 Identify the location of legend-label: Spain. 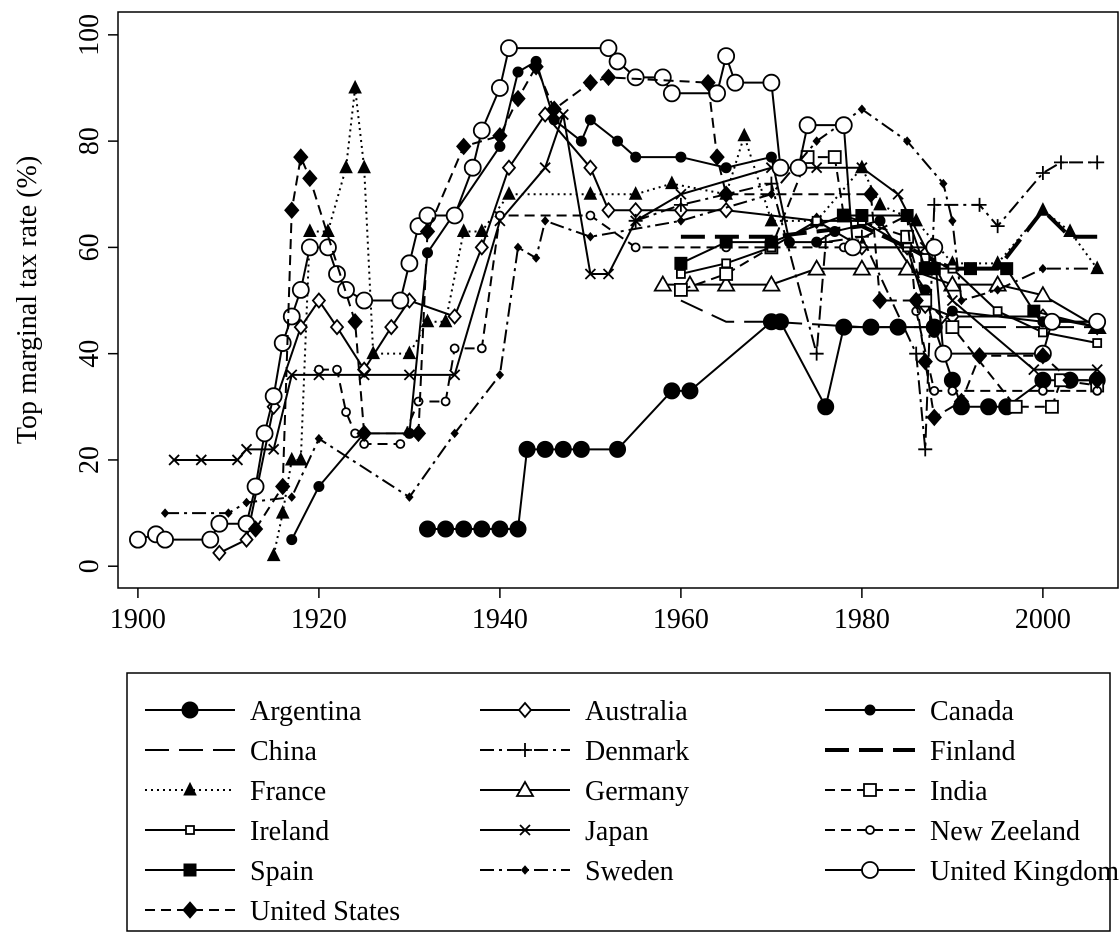
(282, 871).